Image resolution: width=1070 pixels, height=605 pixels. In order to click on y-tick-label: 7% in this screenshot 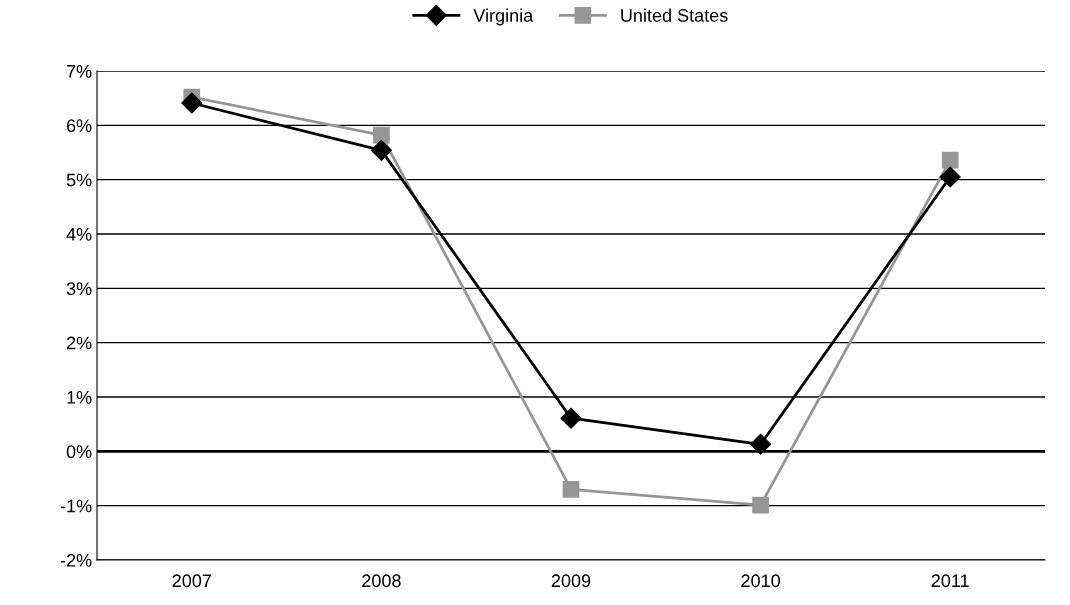, I will do `click(79, 71)`.